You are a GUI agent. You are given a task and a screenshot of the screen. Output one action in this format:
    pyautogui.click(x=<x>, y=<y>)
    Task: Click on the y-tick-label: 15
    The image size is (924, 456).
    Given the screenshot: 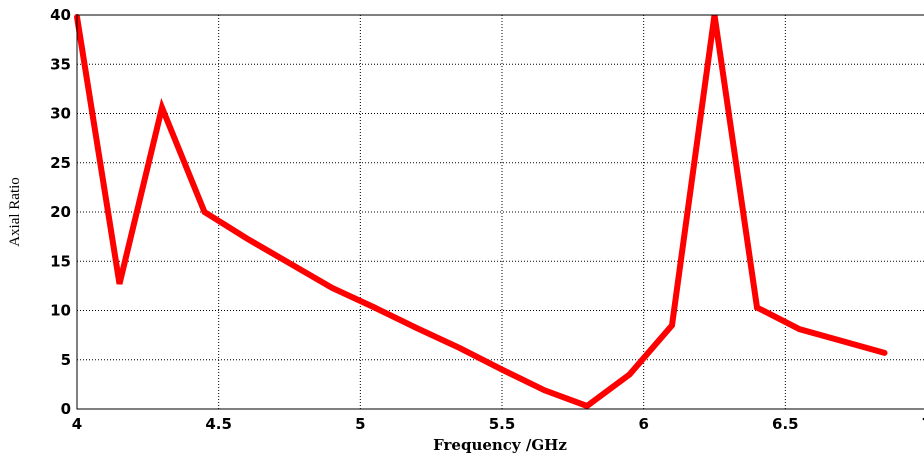 What is the action you would take?
    pyautogui.click(x=60, y=261)
    